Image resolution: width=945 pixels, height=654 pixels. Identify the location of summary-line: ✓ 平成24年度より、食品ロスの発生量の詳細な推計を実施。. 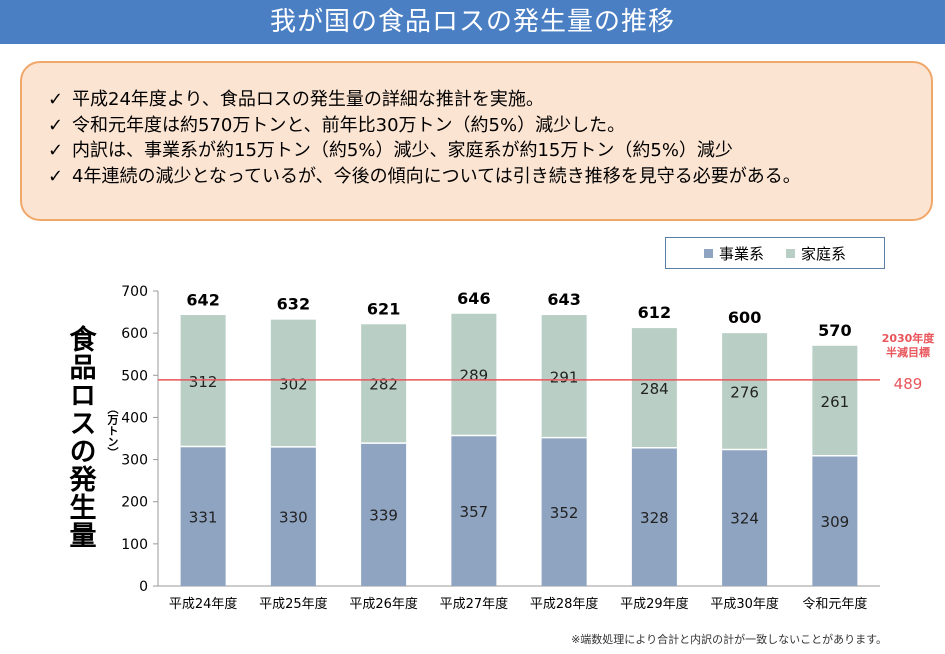
(489, 100).